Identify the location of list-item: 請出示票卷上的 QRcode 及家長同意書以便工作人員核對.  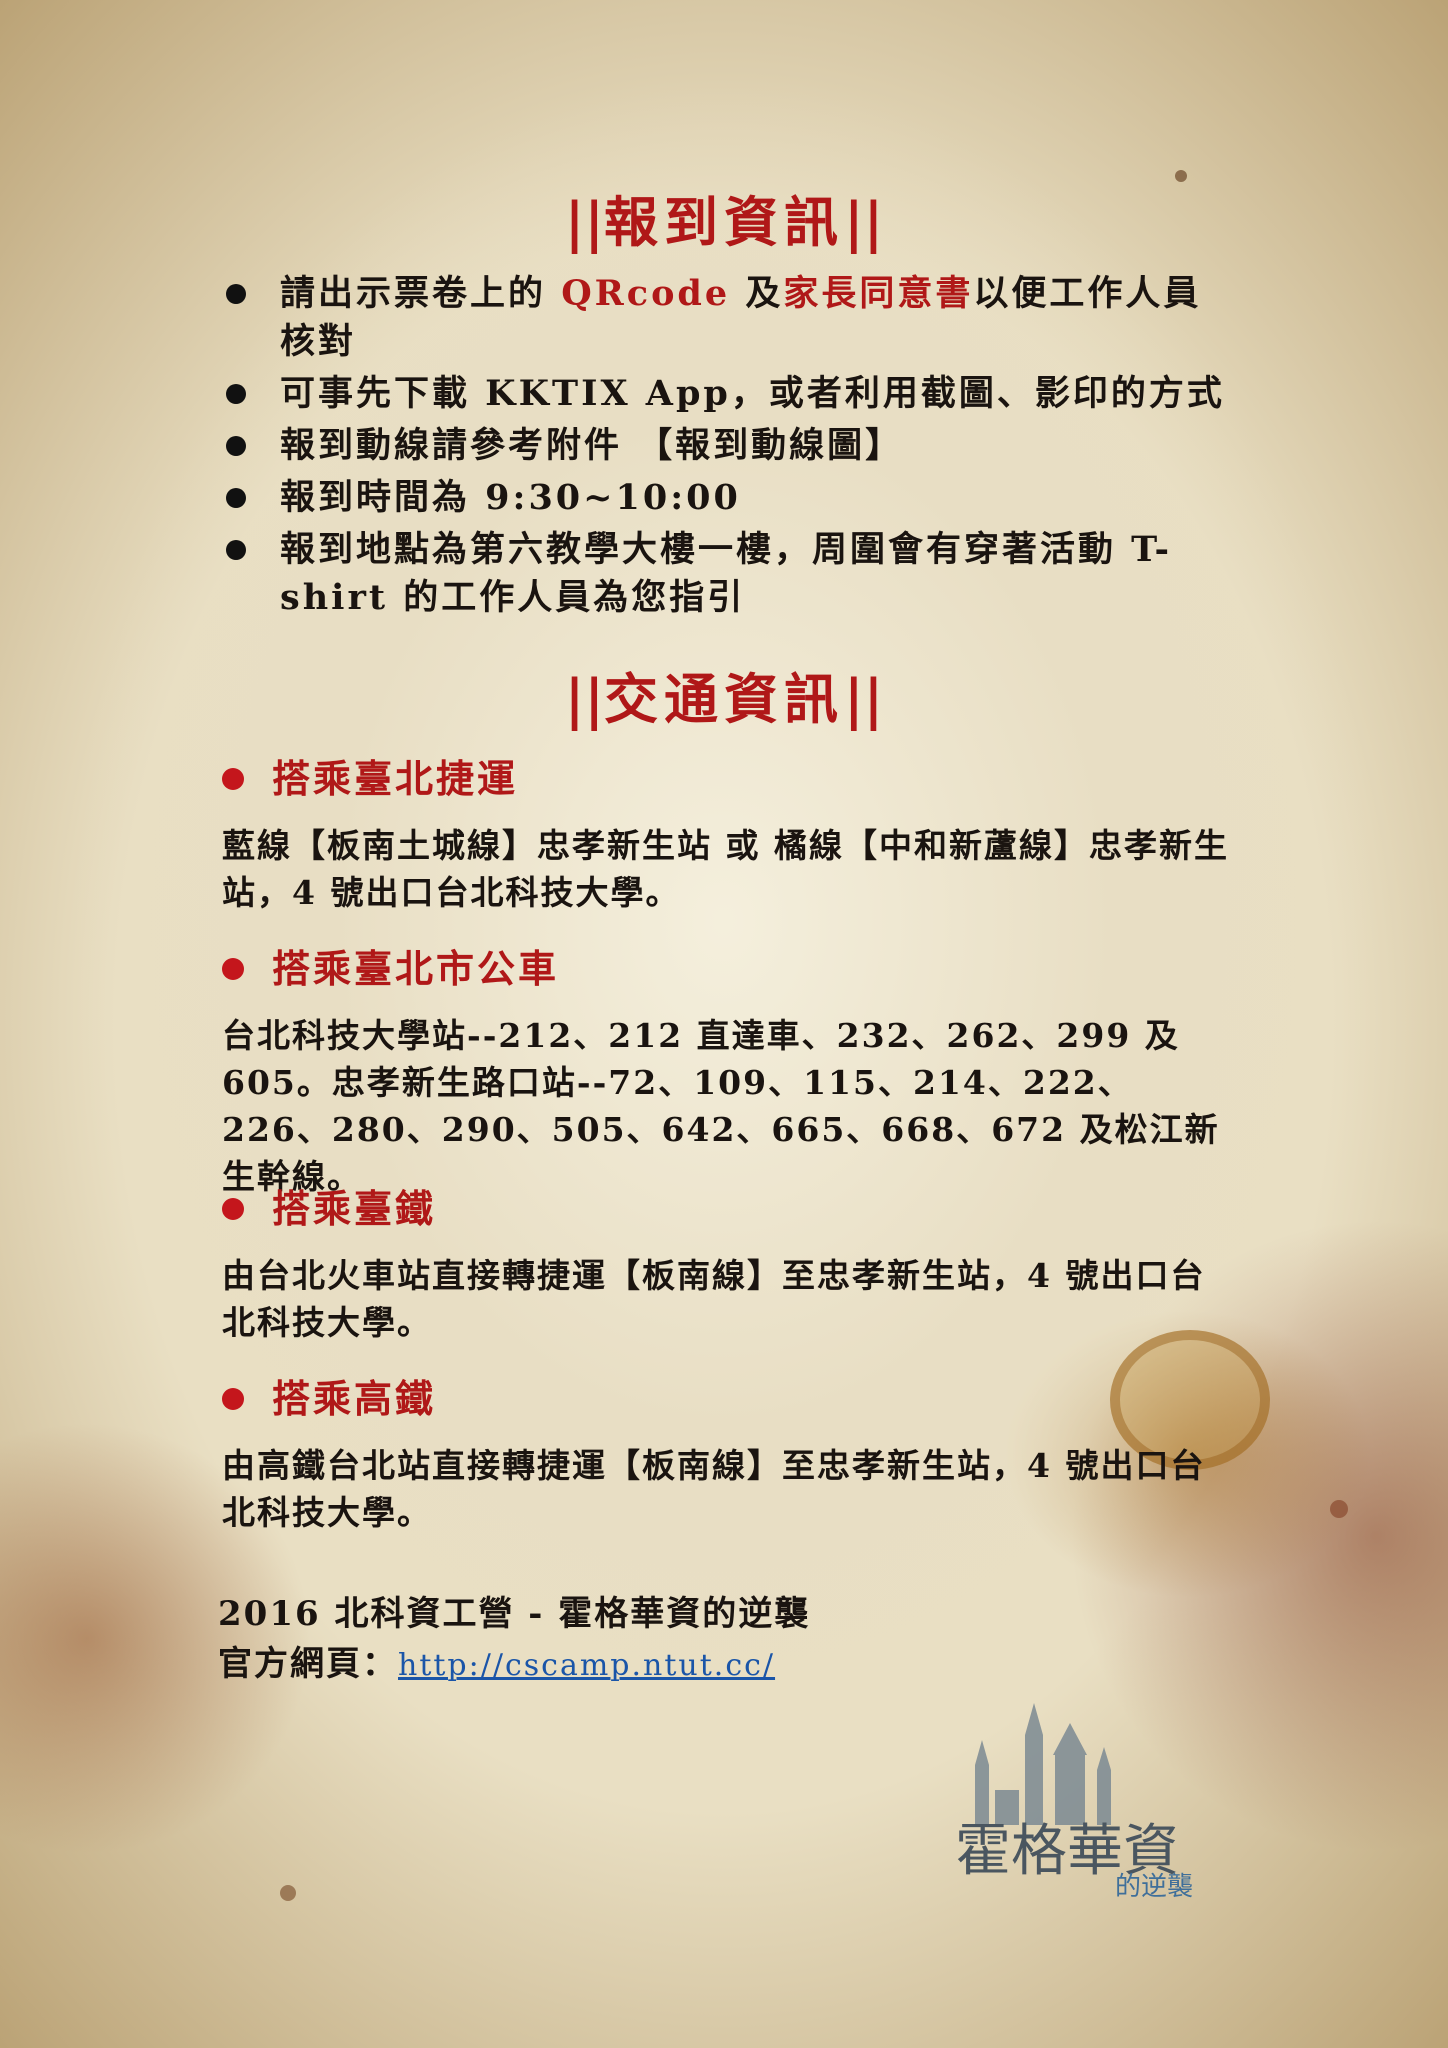
(723, 318).